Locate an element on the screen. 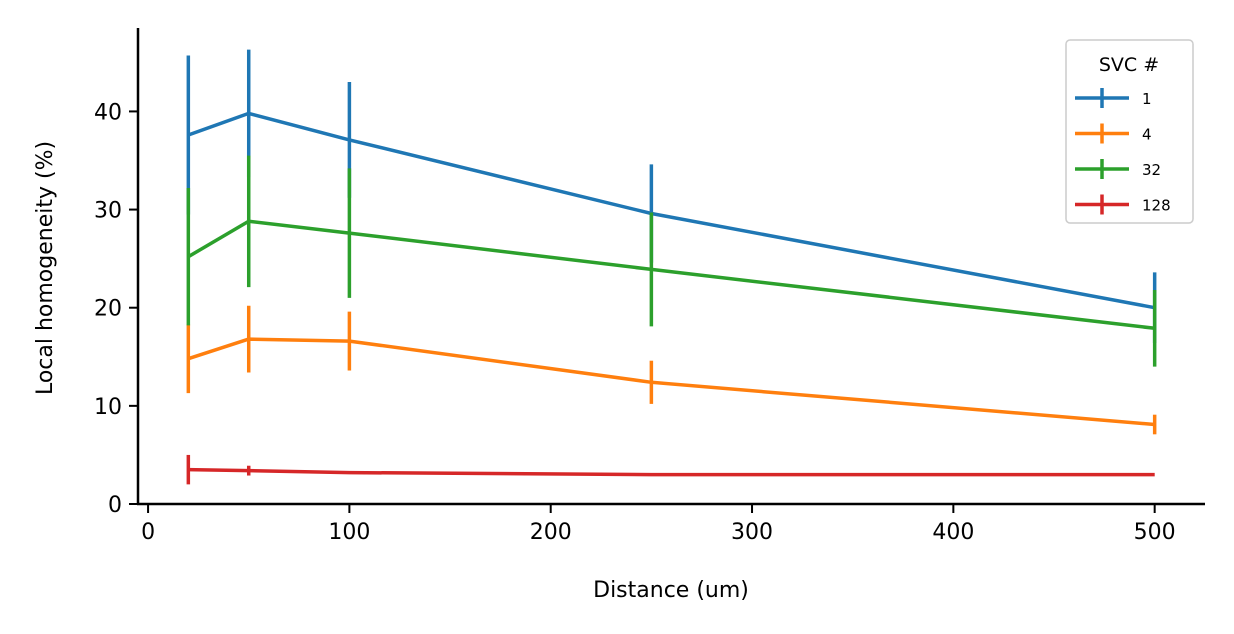  legend-entries: 1 4 32 128 is located at coordinates (1123, 151).